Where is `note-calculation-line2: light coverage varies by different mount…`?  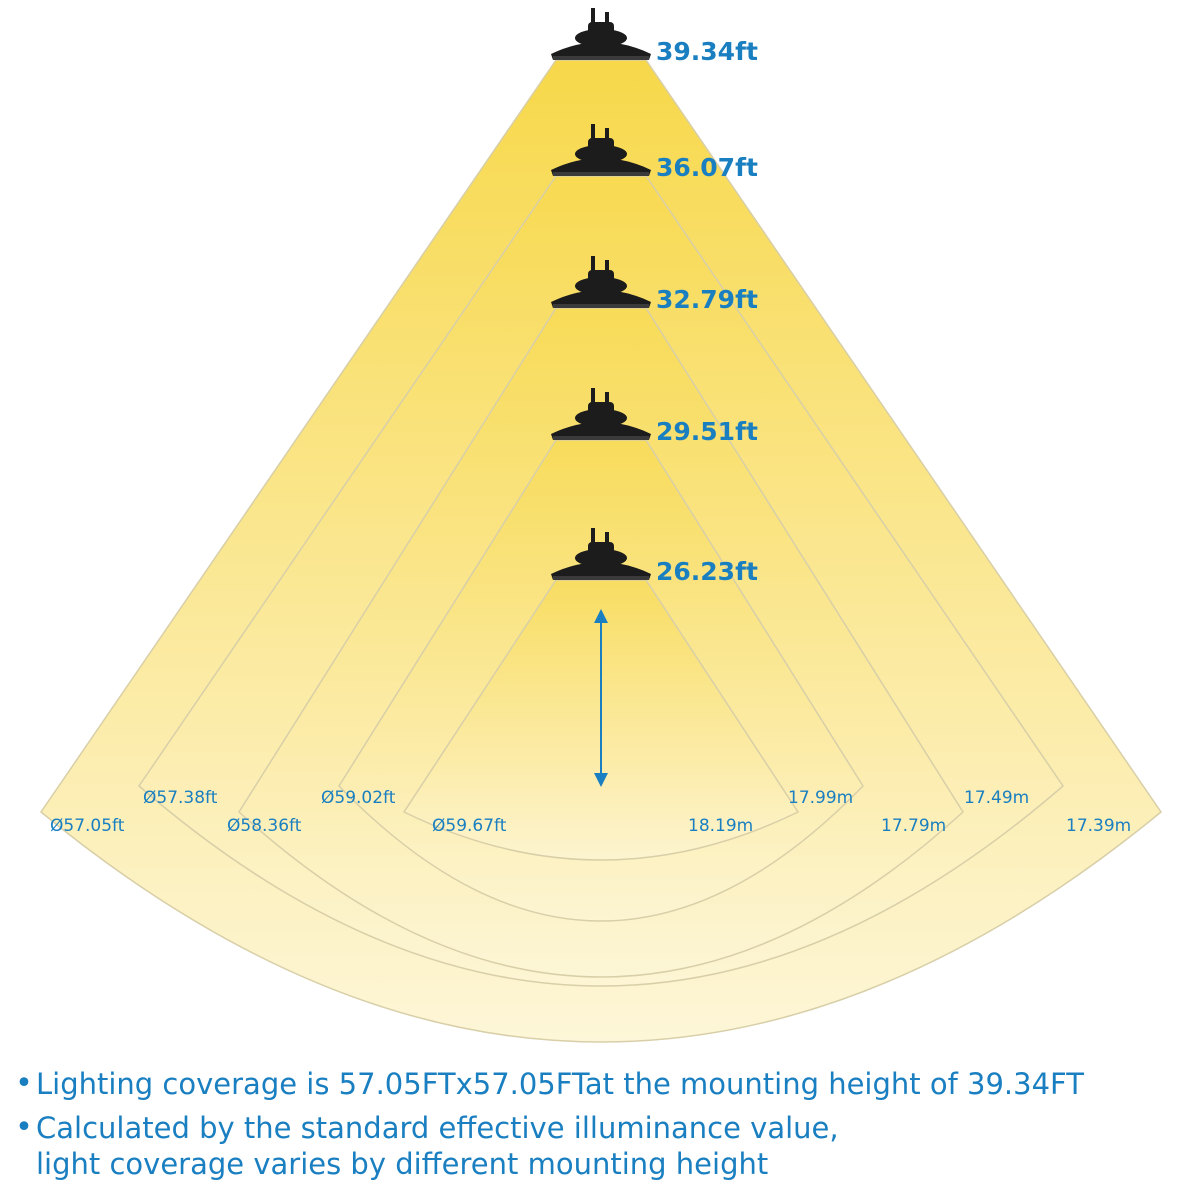
note-calculation-line2: light coverage varies by different mount… is located at coordinates (402, 1164).